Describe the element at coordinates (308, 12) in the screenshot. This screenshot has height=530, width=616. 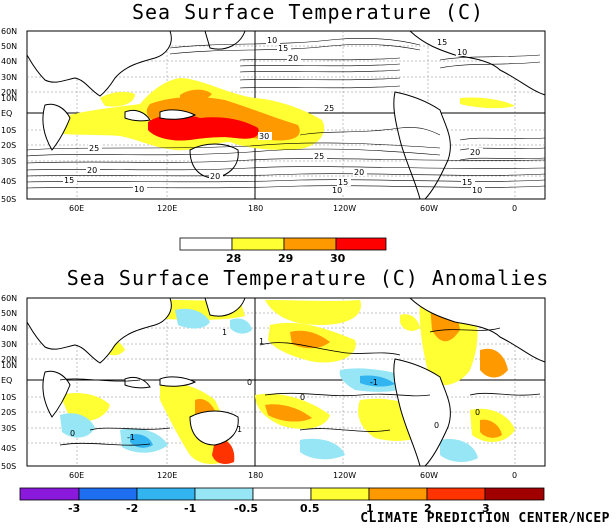
I see `sst-title: Sea Surface Temperature (C)` at that location.